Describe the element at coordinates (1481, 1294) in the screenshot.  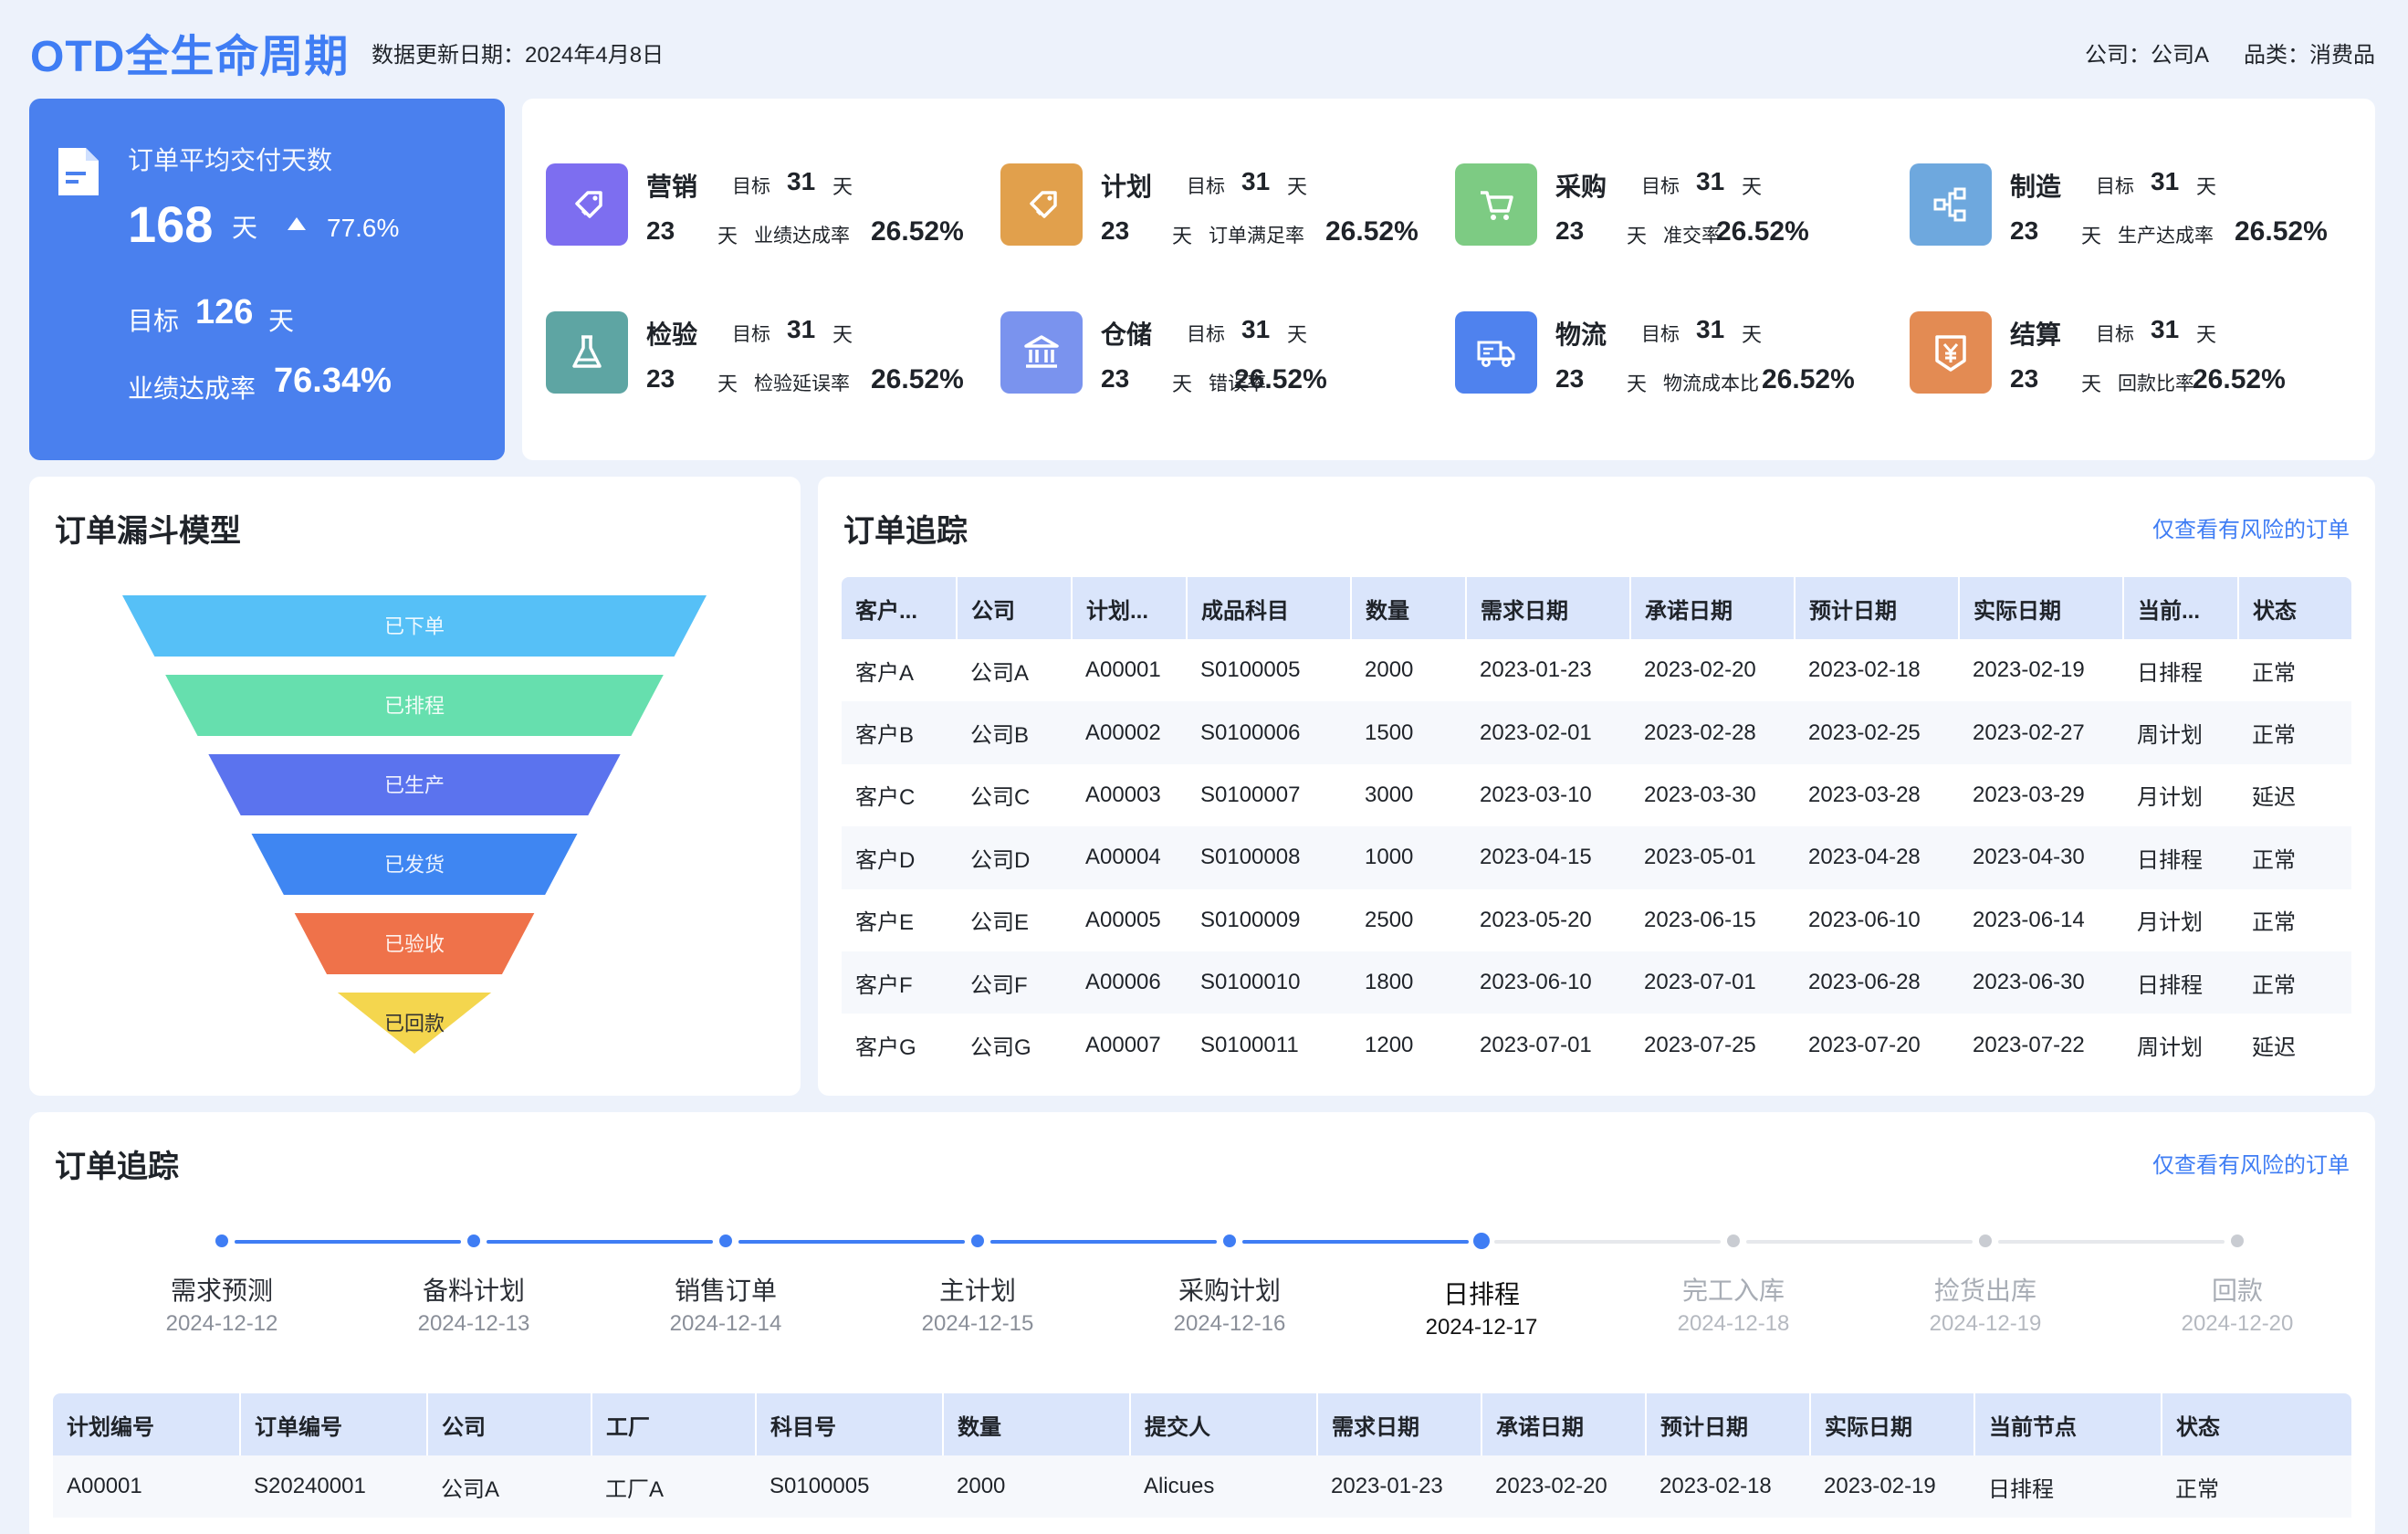
I see `step-label: 日排程` at that location.